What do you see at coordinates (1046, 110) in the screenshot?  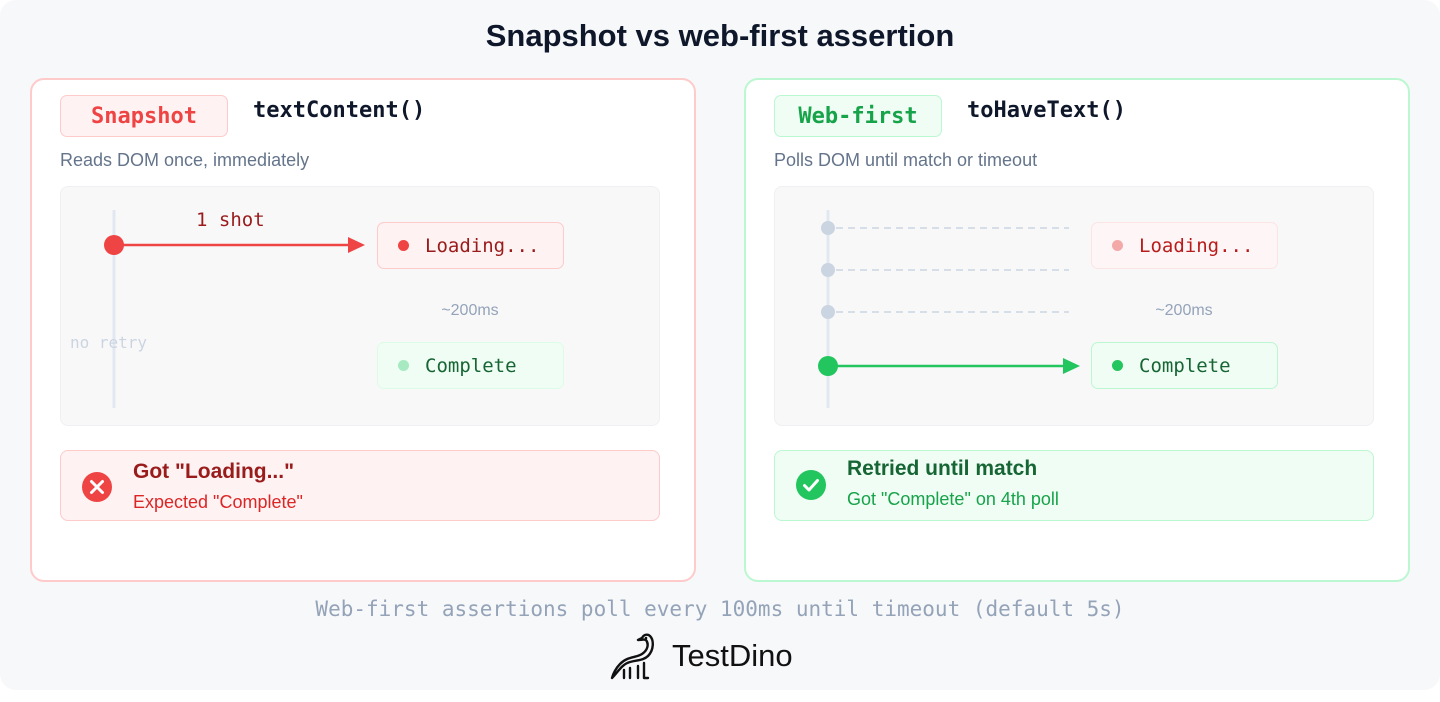 I see `web-first-method: toHaveText()` at bounding box center [1046, 110].